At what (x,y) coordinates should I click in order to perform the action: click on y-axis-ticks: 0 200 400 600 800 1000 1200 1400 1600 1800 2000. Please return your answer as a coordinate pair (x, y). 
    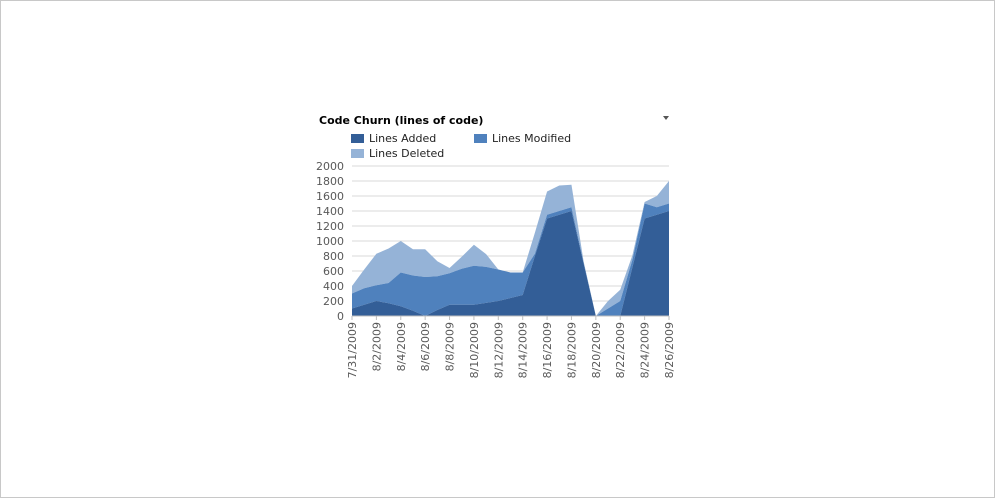
    Looking at the image, I should click on (330, 241).